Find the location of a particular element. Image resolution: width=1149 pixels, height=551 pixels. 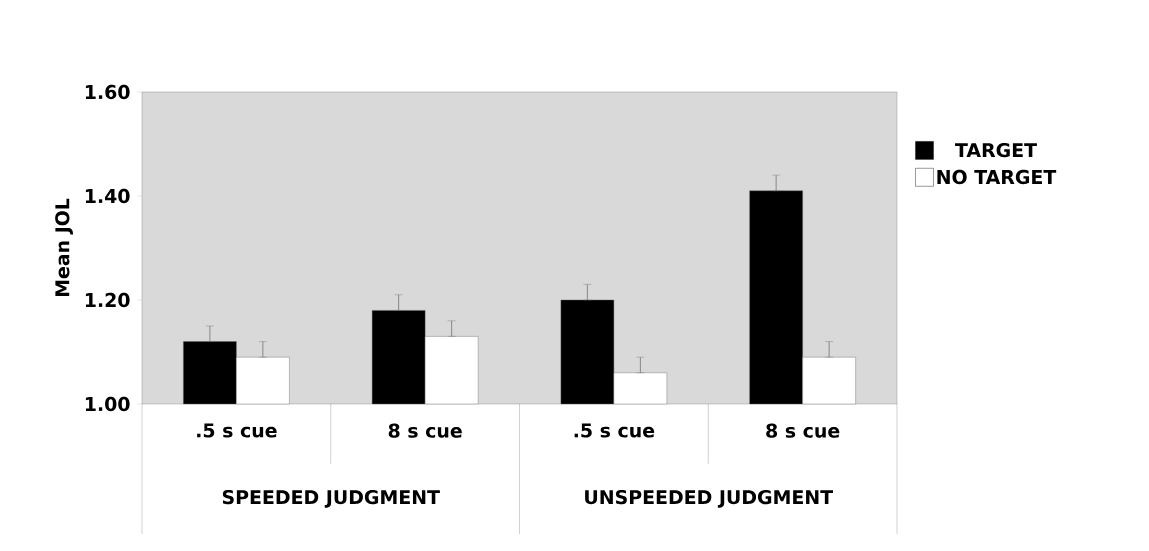

y-tick-label: 1.00 is located at coordinates (107, 404).